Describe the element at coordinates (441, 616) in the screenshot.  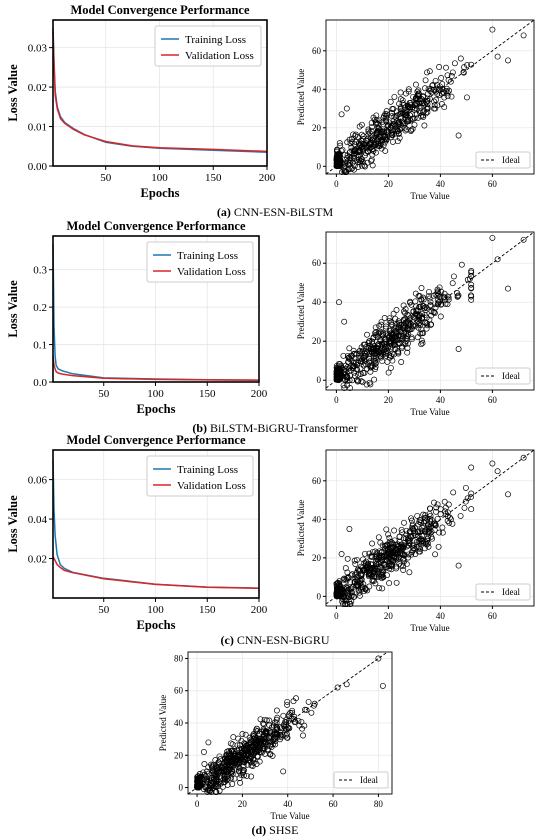
I see `x-tick-label: 40` at that location.